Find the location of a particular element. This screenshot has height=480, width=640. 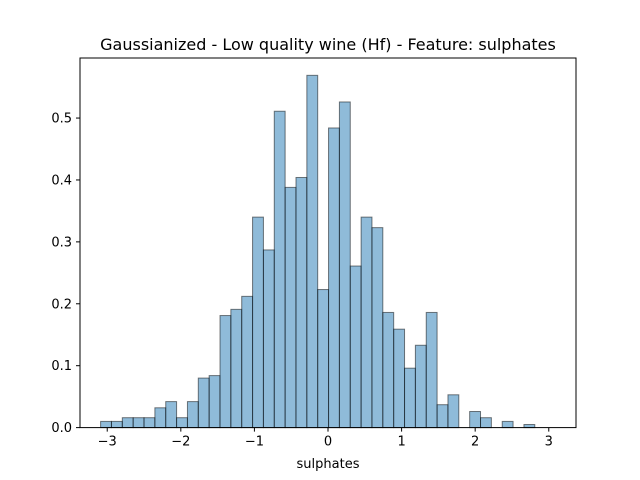

y-tick-label: 0.2 is located at coordinates (61, 304).